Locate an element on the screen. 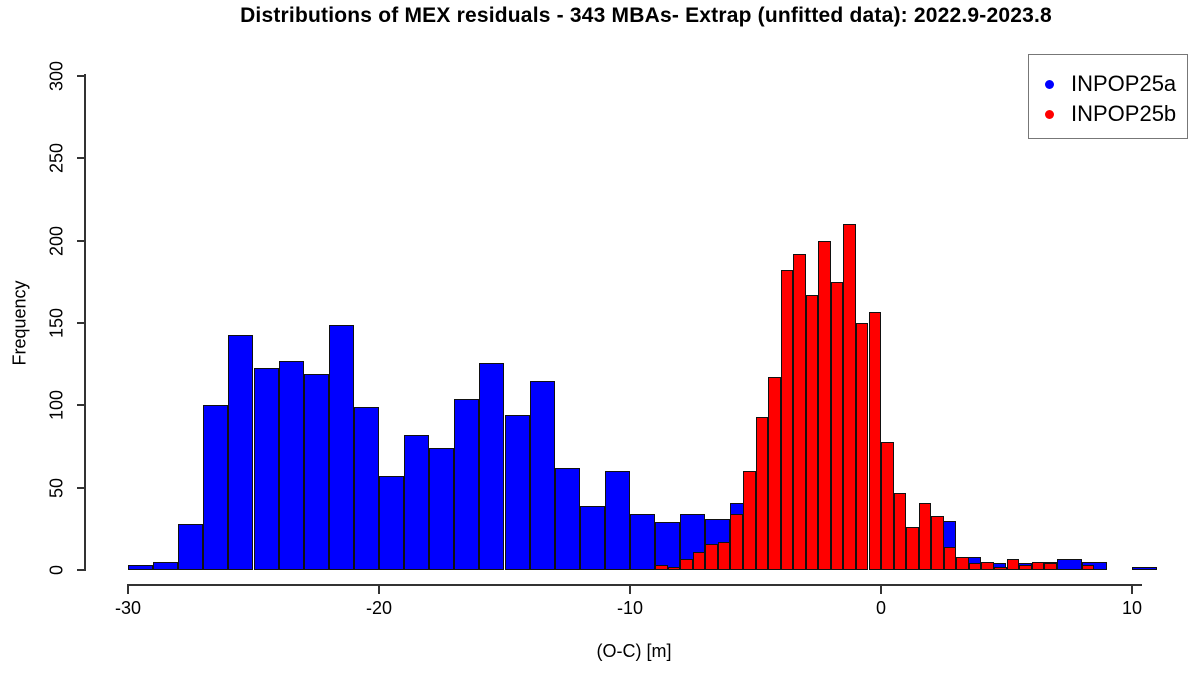 The image size is (1200, 673). y-axis-line is located at coordinates (85, 322).